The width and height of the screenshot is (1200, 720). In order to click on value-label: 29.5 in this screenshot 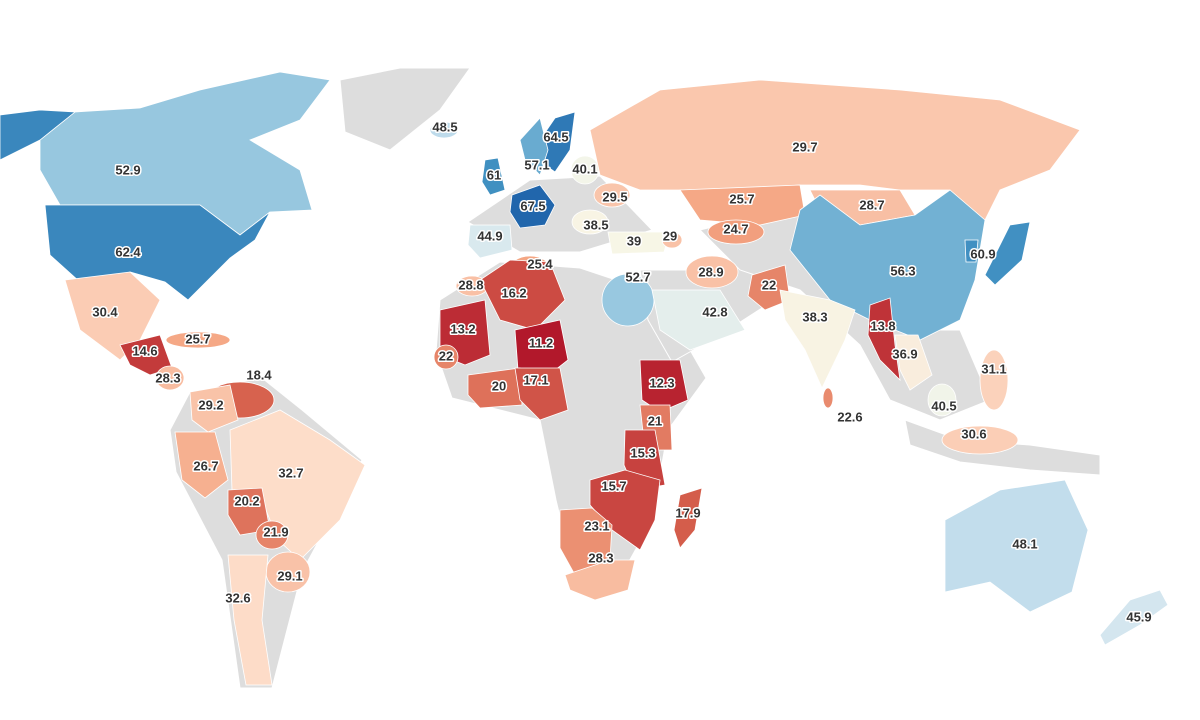, I will do `click(614, 196)`.